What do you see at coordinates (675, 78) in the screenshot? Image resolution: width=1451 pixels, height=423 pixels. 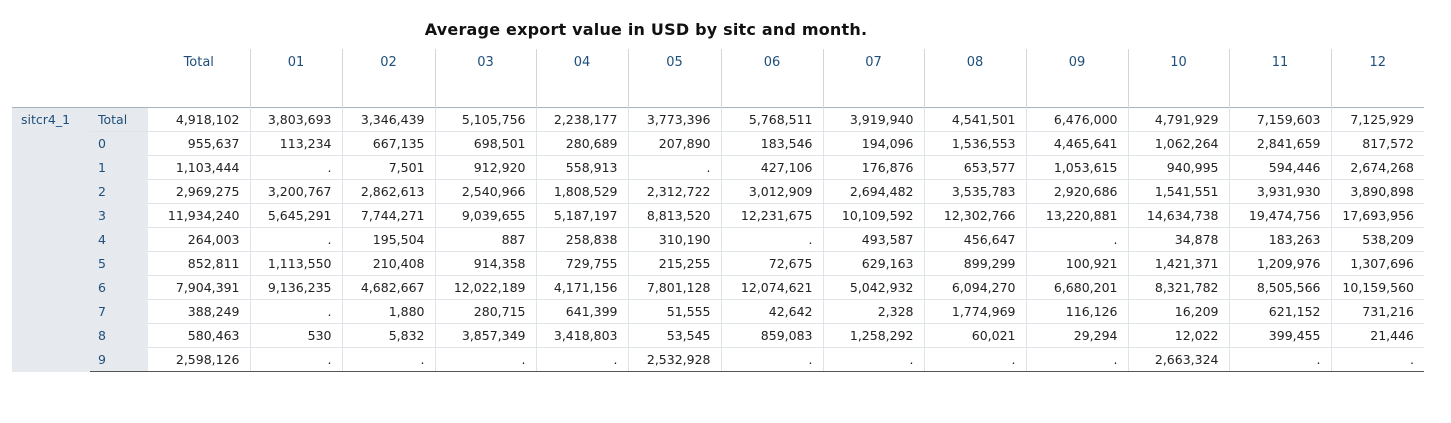 I see `column-header-05: 05` at bounding box center [675, 78].